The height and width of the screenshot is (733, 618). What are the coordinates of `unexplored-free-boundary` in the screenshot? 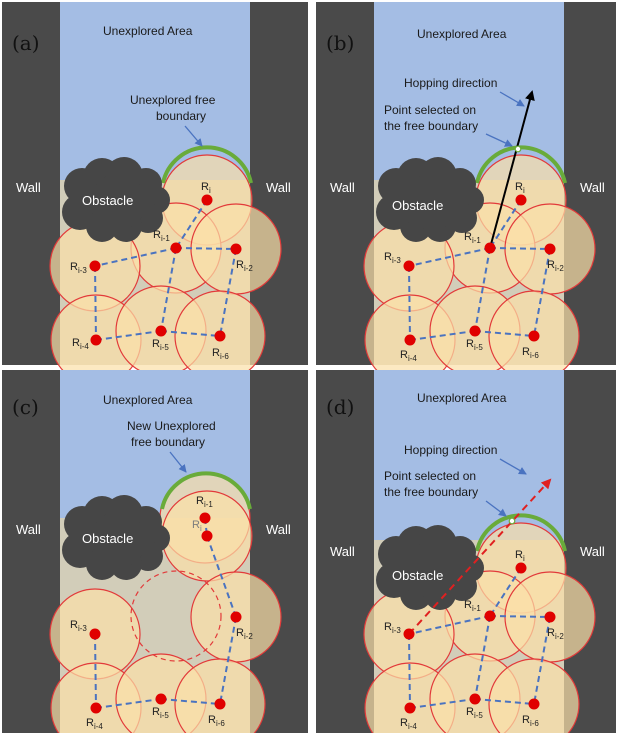 It's located at (521, 532).